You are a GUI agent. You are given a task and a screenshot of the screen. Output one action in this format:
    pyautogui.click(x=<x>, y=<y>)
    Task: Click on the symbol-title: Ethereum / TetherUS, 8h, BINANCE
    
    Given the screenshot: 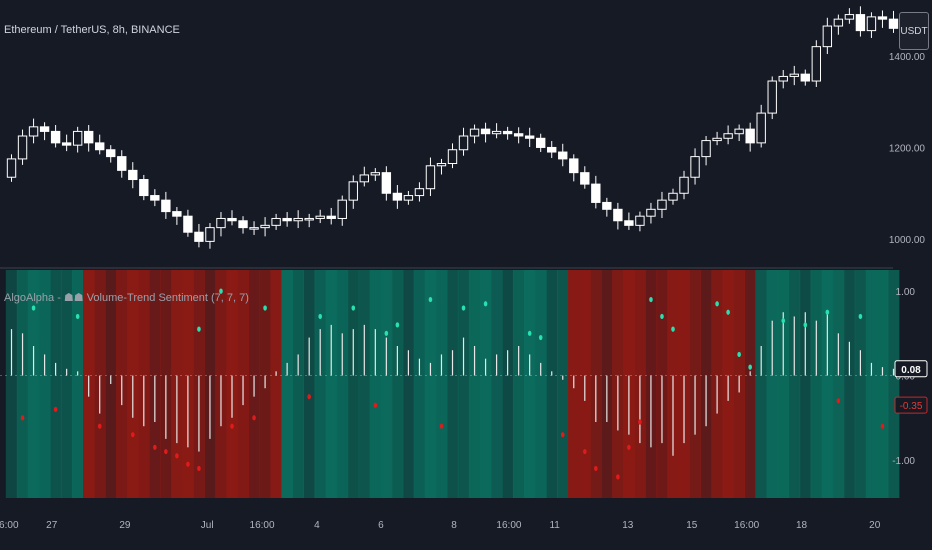 What is the action you would take?
    pyautogui.click(x=92, y=30)
    